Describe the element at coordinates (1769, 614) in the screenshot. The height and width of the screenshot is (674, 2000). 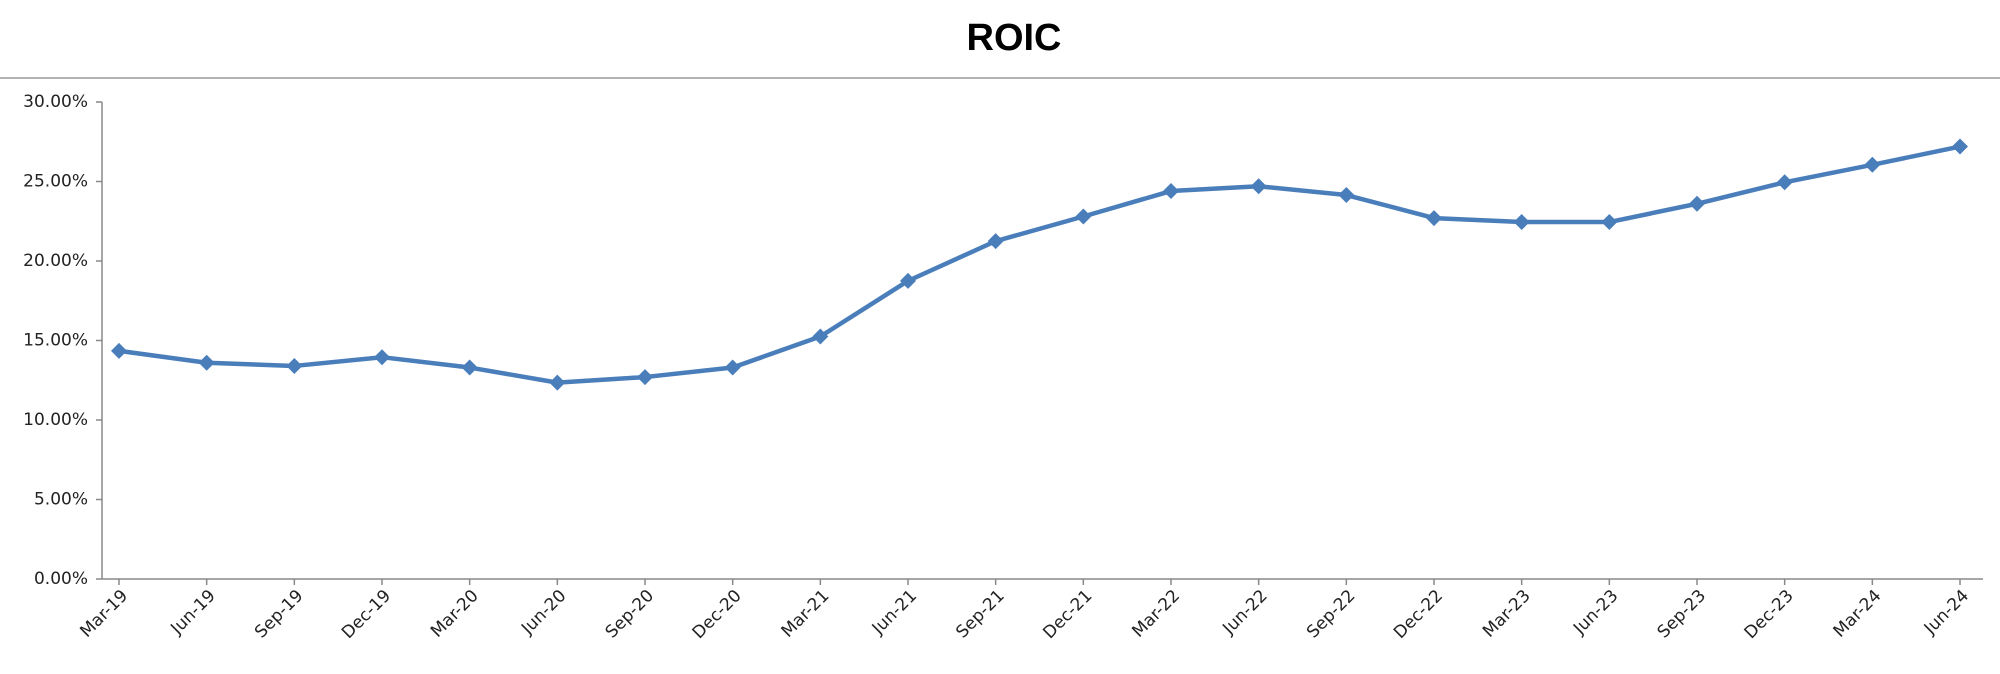
I see `x-tick-label: Dec-23` at that location.